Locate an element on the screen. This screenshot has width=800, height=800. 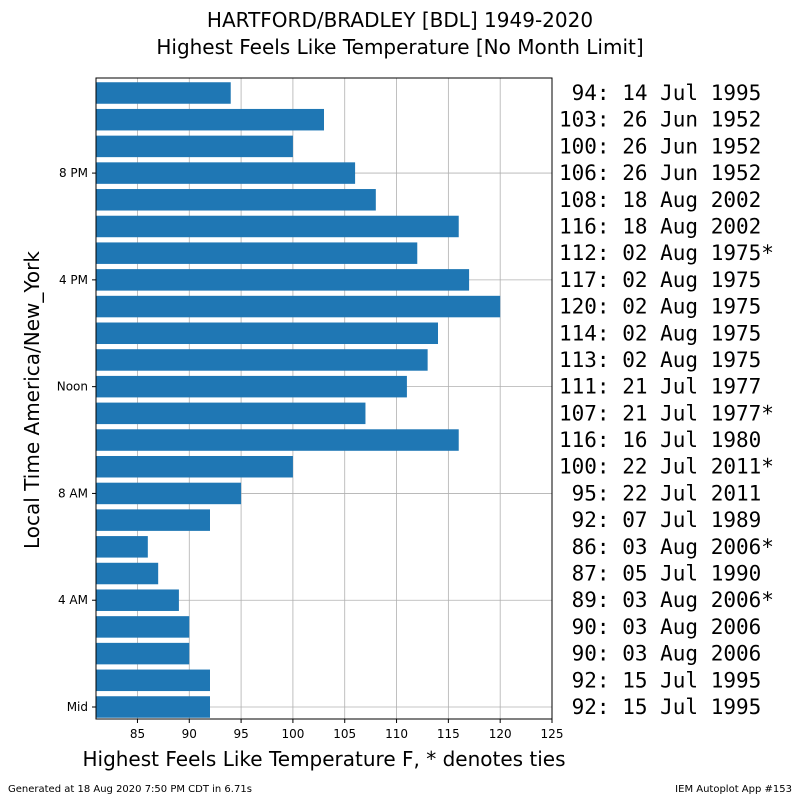
x-tick-label: 100 is located at coordinates (292, 734).